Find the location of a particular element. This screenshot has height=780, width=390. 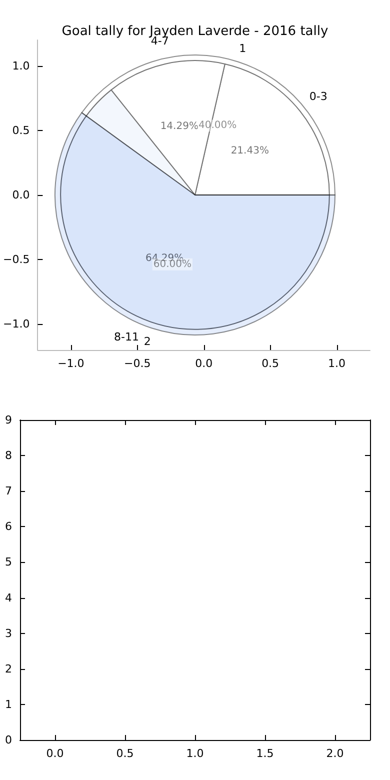

y-tick-label: 2 is located at coordinates (8, 669).